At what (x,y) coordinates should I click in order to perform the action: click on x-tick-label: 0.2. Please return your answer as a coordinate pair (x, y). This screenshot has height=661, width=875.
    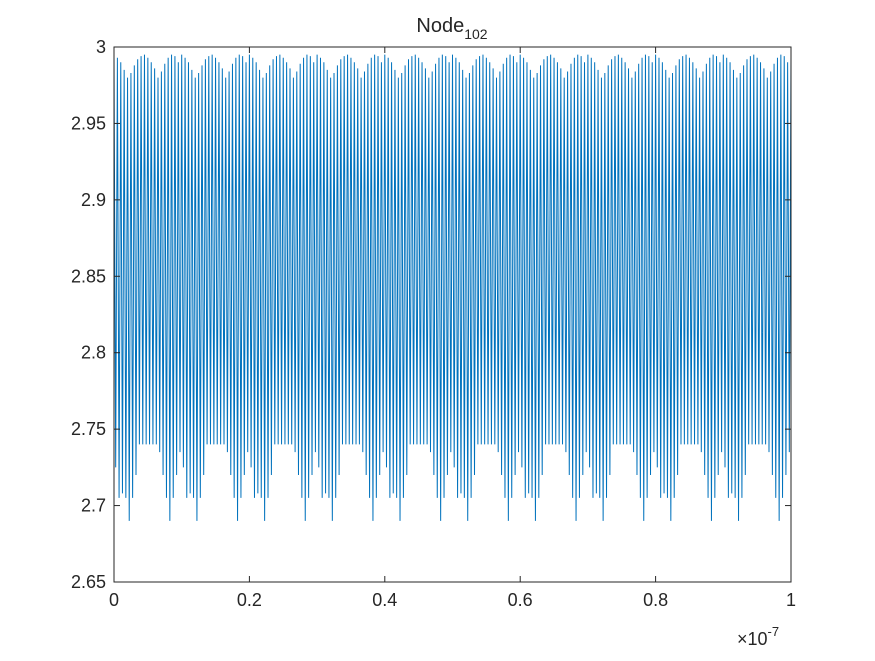
    Looking at the image, I should click on (249, 600).